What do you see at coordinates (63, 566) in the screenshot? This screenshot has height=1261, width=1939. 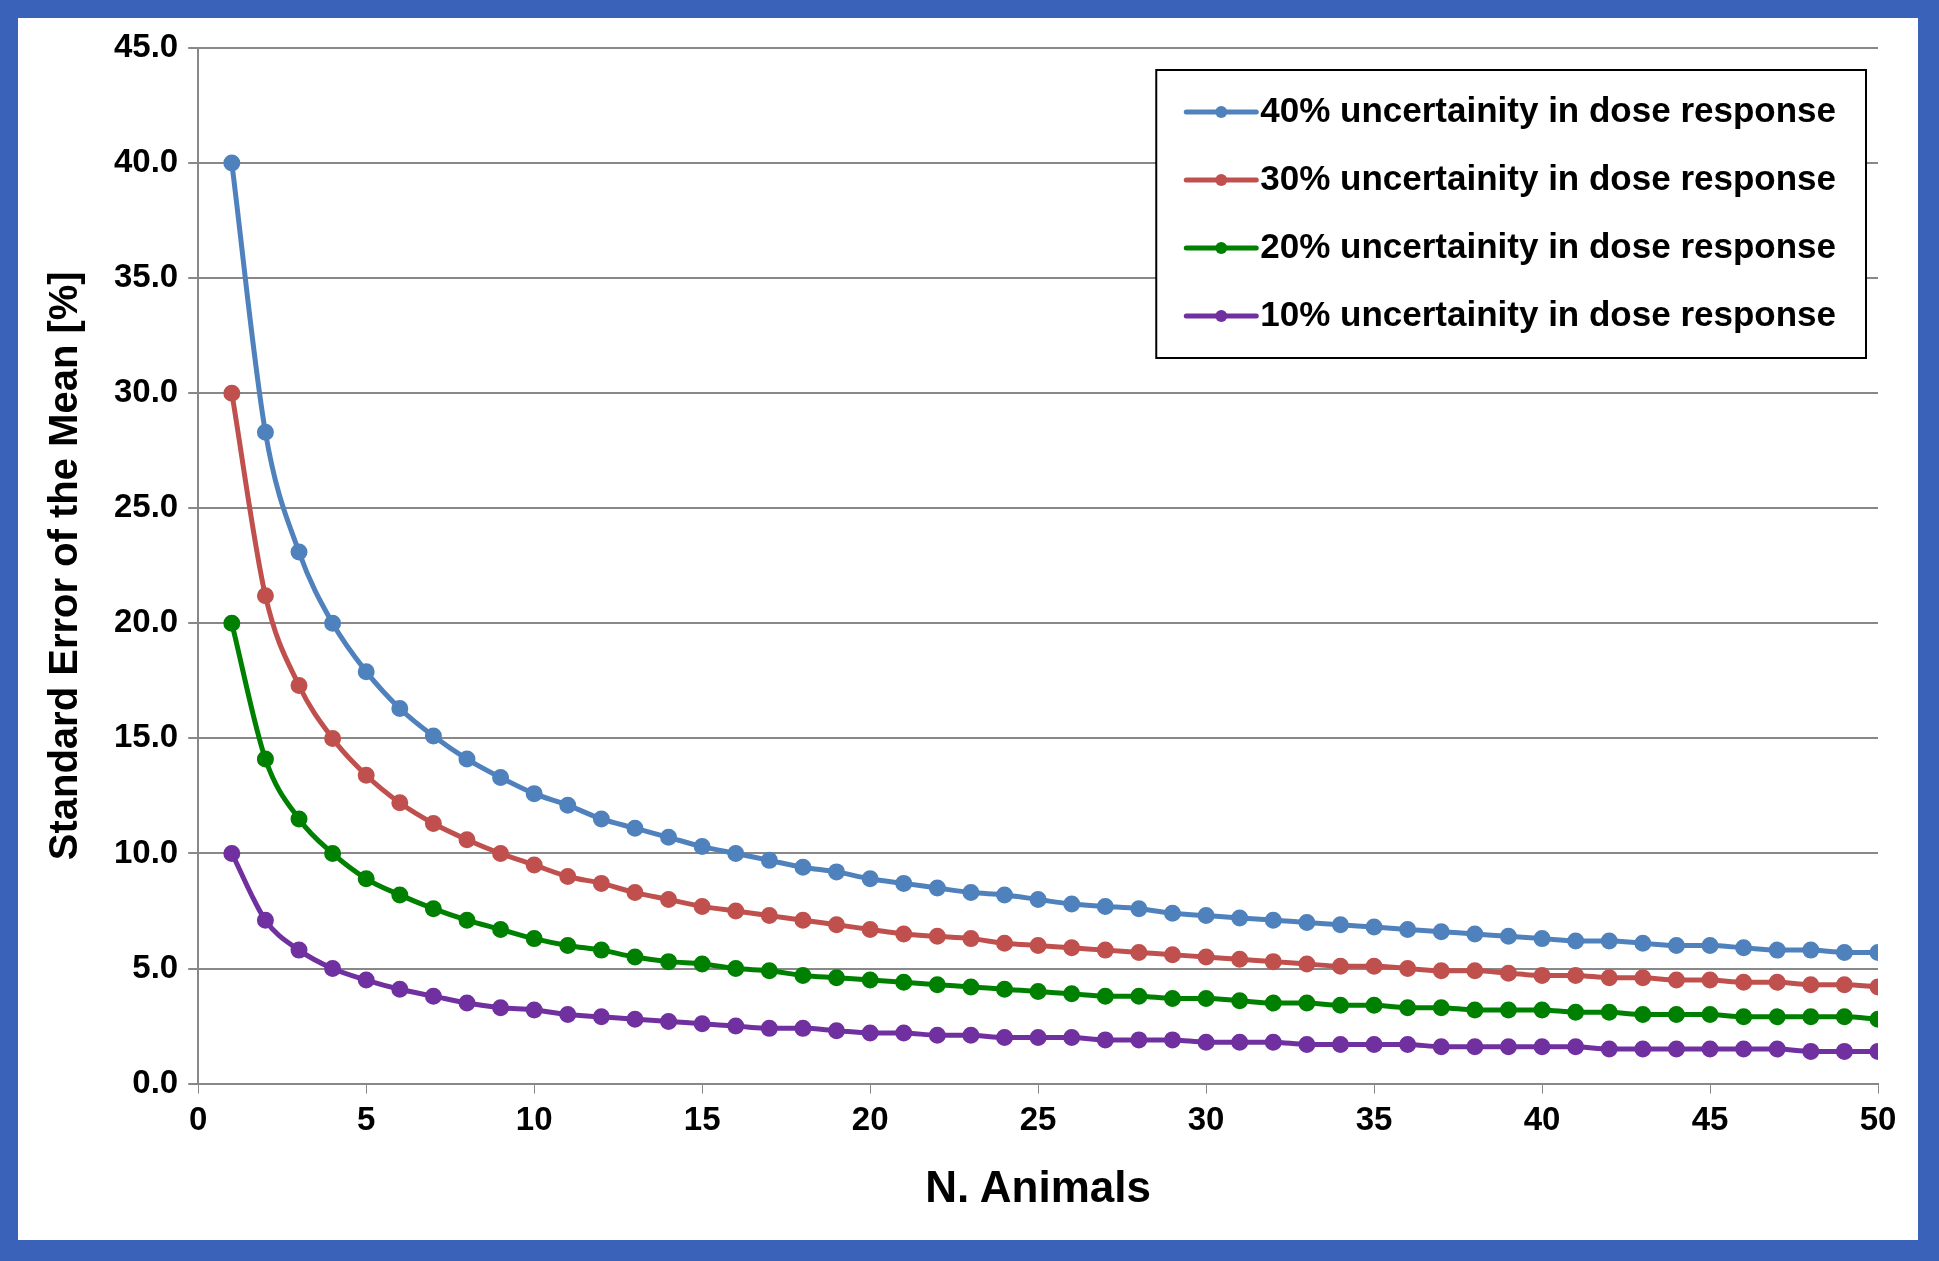 I see `y-axis-title: Standard Error of the Mean [%]` at bounding box center [63, 566].